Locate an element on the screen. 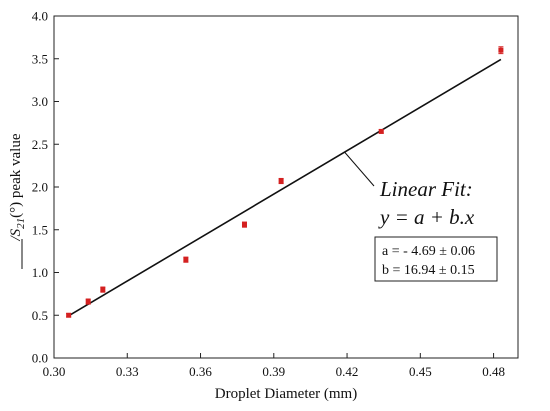  y-axis-title: /S21(°) peak value is located at coordinates (17, 201).